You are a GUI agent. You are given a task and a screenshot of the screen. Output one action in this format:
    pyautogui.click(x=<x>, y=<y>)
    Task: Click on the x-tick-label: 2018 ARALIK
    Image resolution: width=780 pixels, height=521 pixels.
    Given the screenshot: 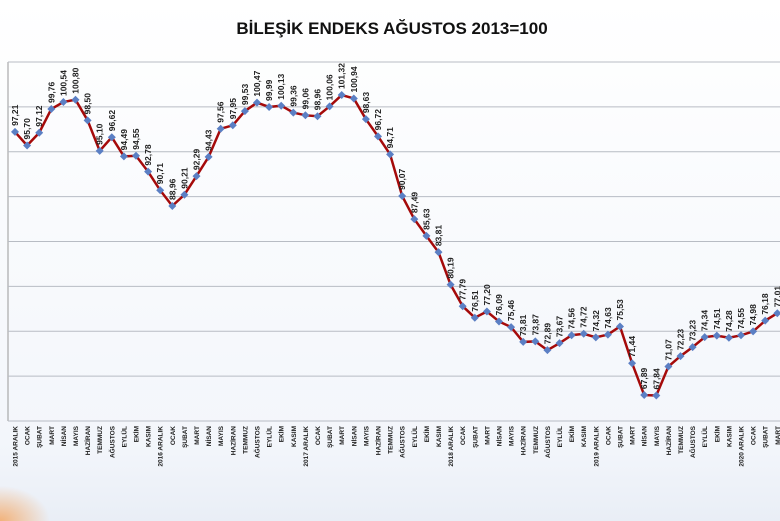 What is the action you would take?
    pyautogui.click(x=451, y=446)
    